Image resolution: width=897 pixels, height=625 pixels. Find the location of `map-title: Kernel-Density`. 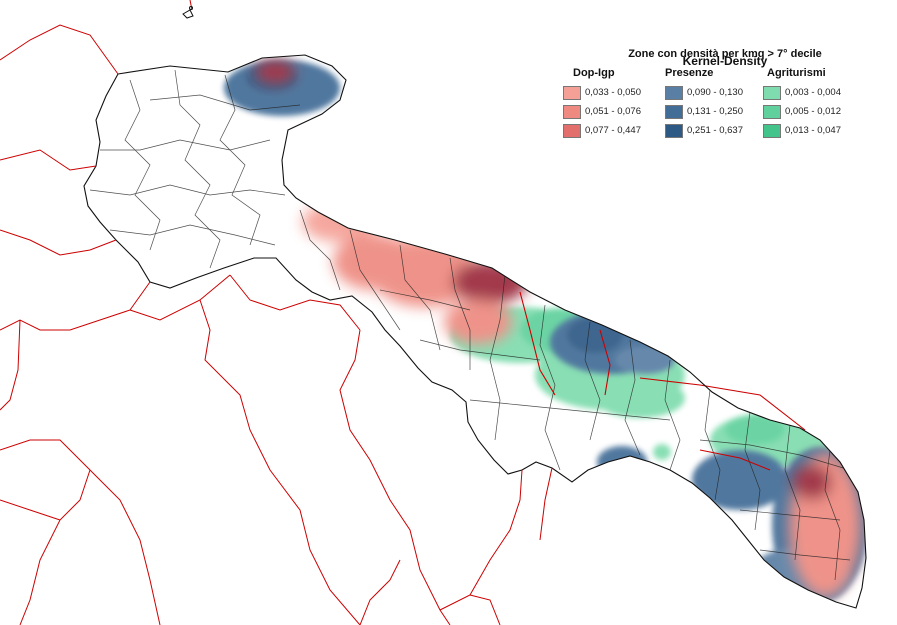

map-title: Kernel-Density is located at coordinates (725, 61).